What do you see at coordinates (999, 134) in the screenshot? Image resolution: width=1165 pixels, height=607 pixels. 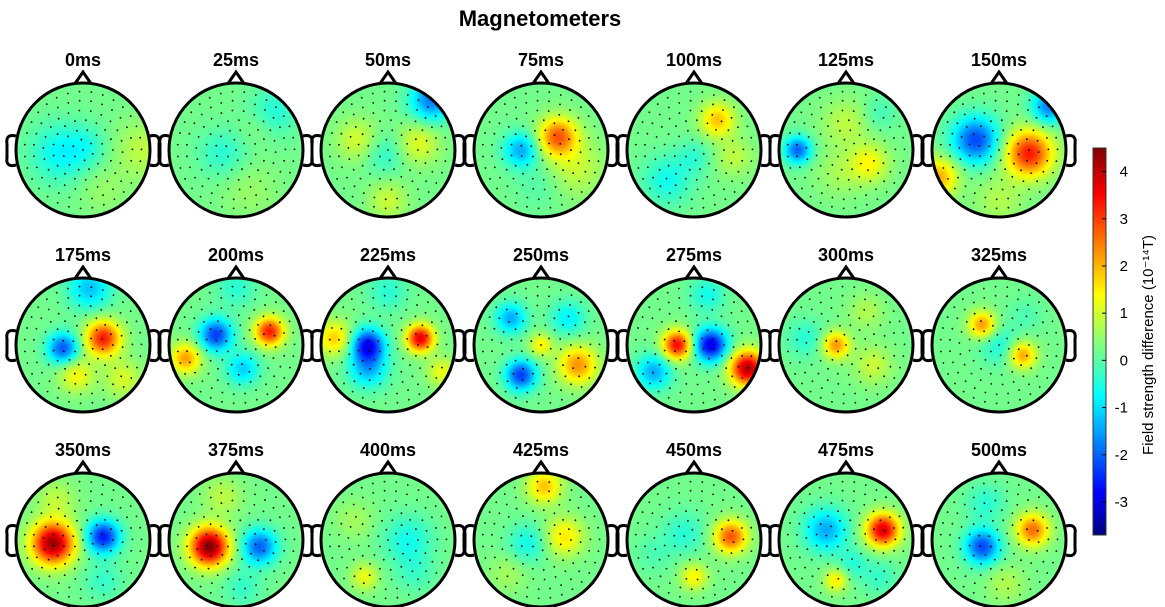 I see `topomap-panel: 150ms` at bounding box center [999, 134].